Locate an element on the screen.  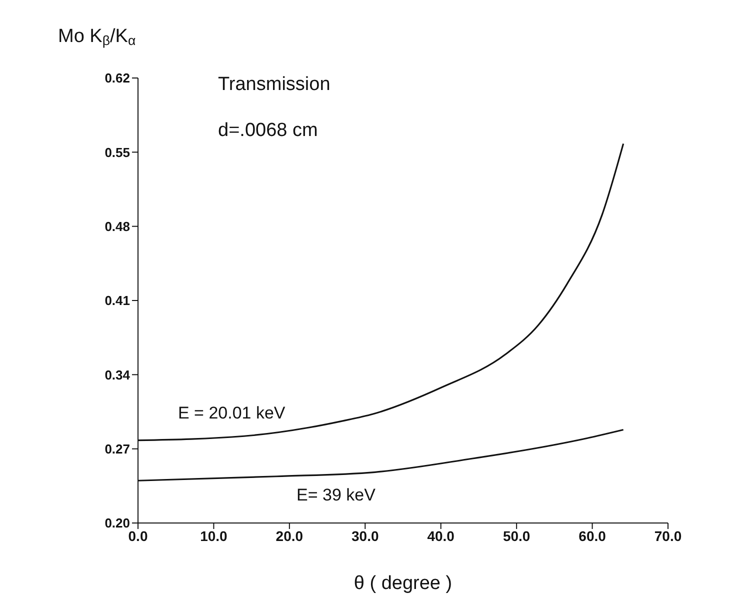
x-tick-label: 10.0 is located at coordinates (214, 536).